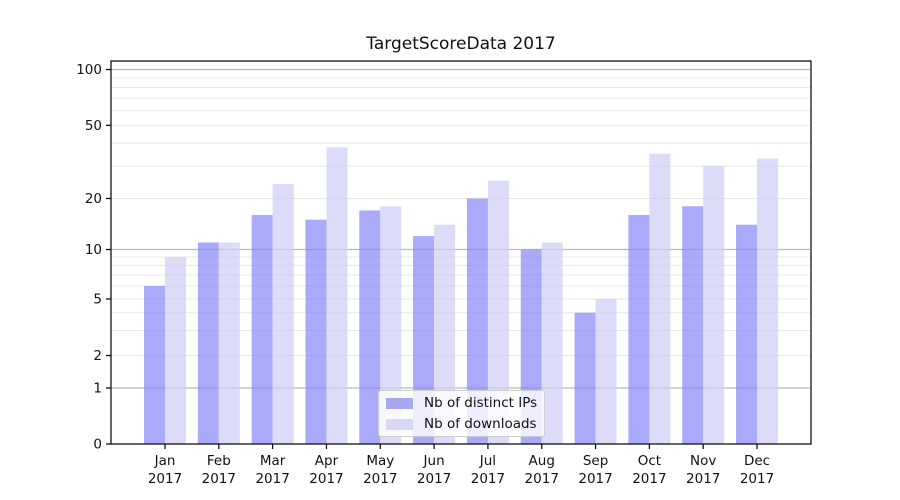 The height and width of the screenshot is (500, 900). Describe the element at coordinates (93, 126) in the screenshot. I see `y-tick-label-50: 50` at that location.